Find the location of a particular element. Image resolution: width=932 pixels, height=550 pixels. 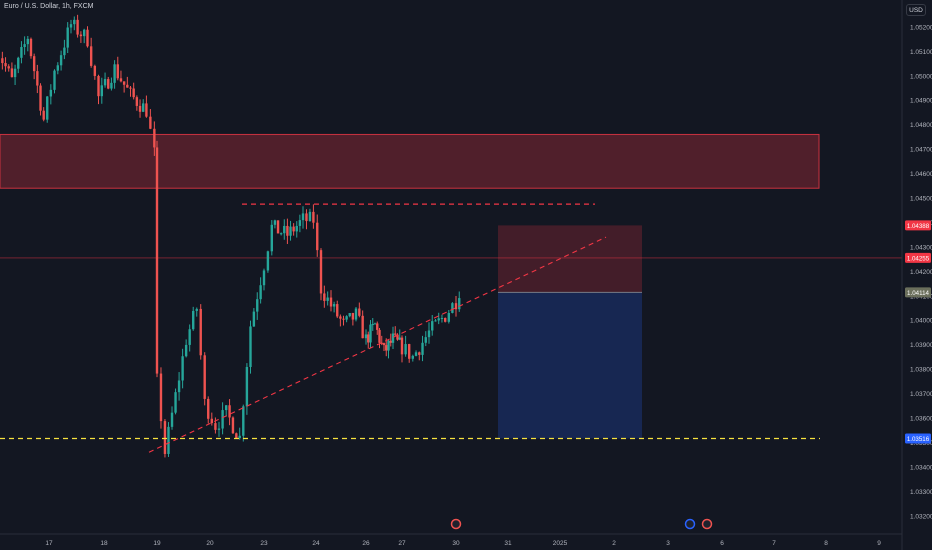

stop-loss-zone is located at coordinates (570, 259).